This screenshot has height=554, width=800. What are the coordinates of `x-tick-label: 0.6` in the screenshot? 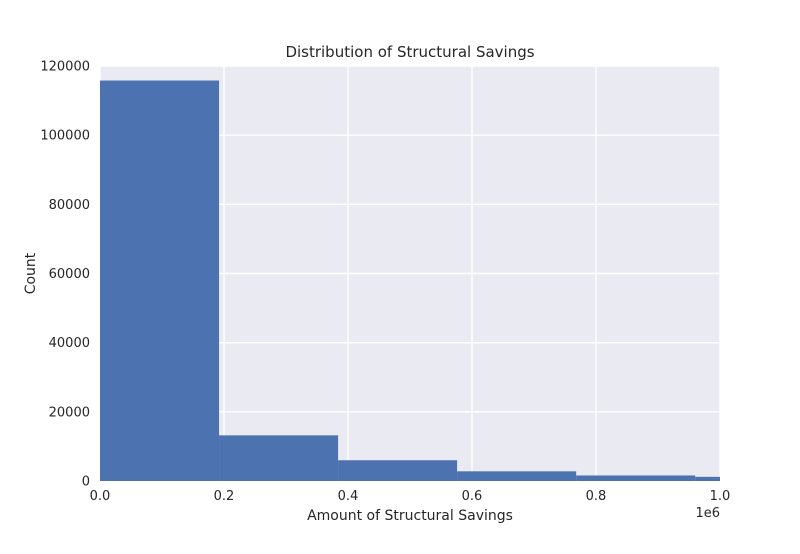 It's located at (472, 496).